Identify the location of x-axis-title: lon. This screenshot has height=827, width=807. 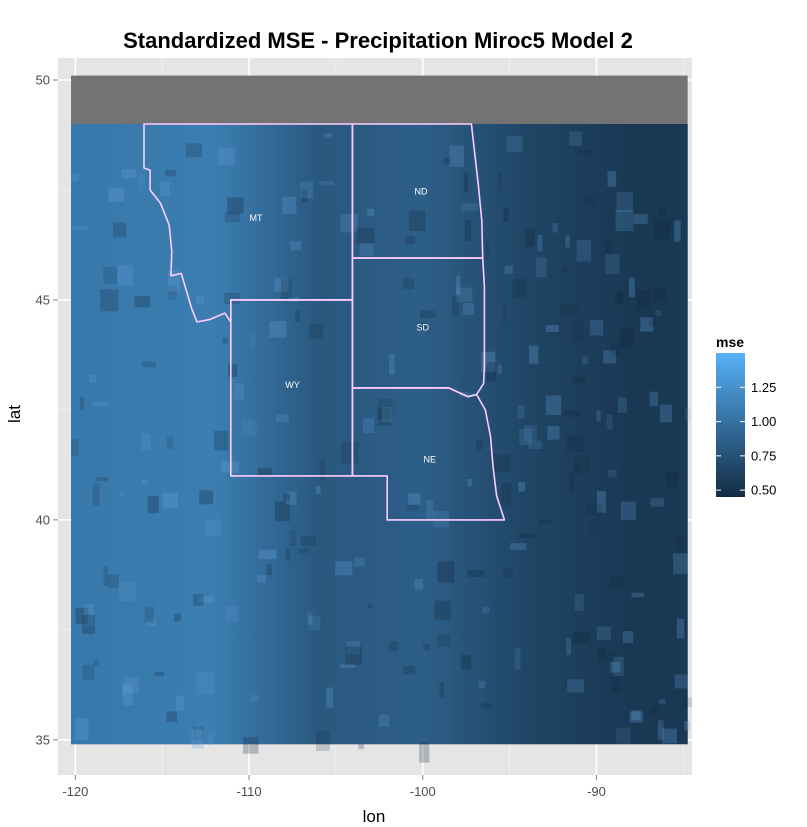
(374, 816).